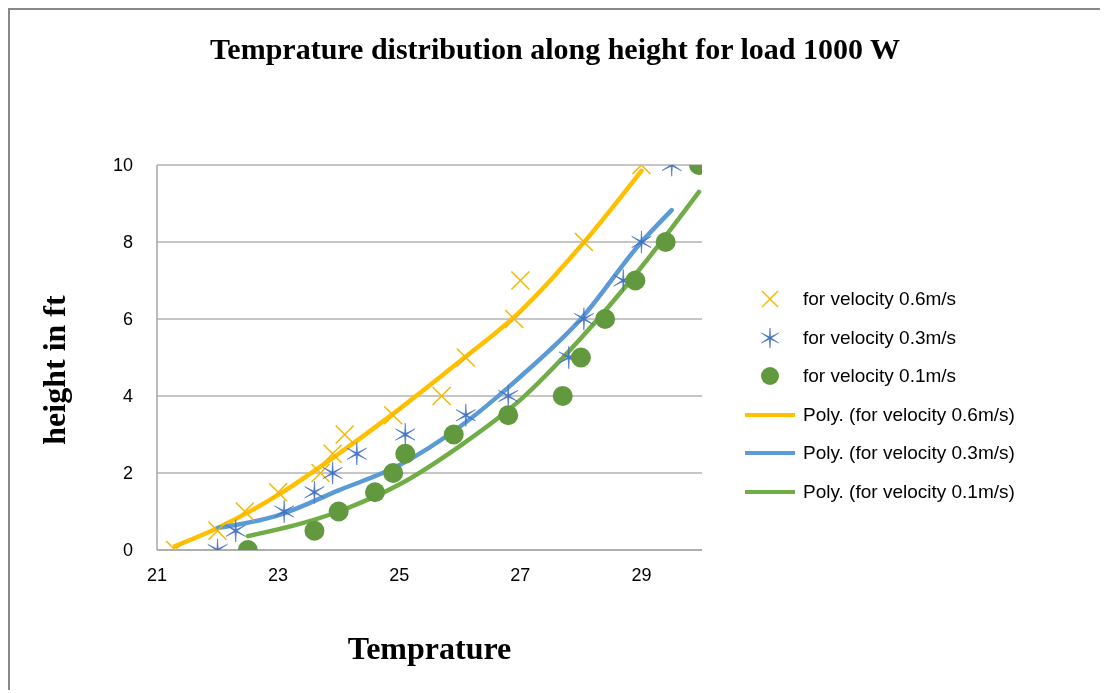  Describe the element at coordinates (520, 574) in the screenshot. I see `x-tick-label: 27` at that location.